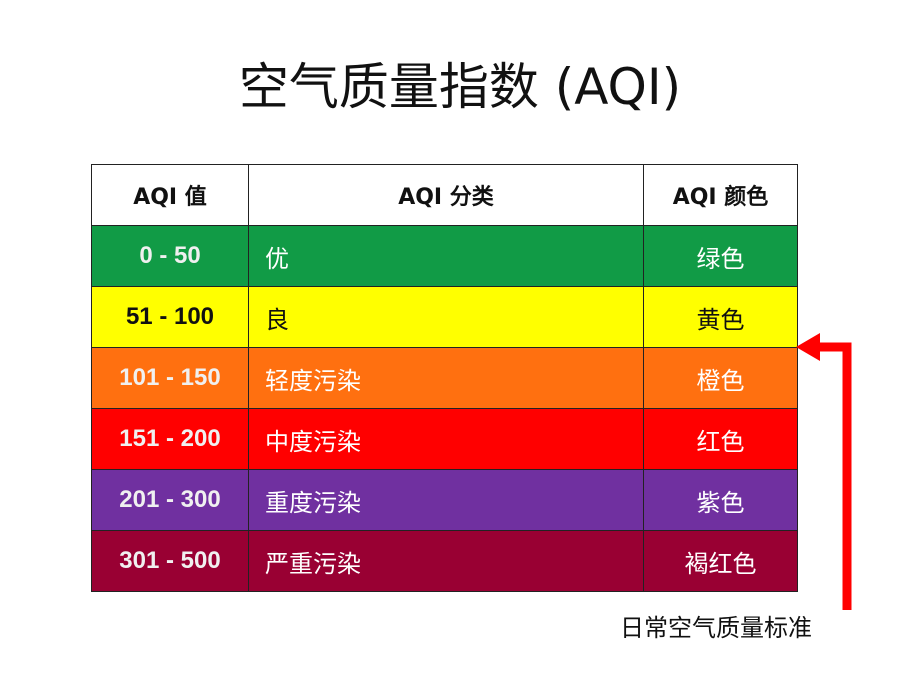 The width and height of the screenshot is (920, 690). Describe the element at coordinates (170, 256) in the screenshot. I see `aqi-range-cell: 0 - 50` at that location.